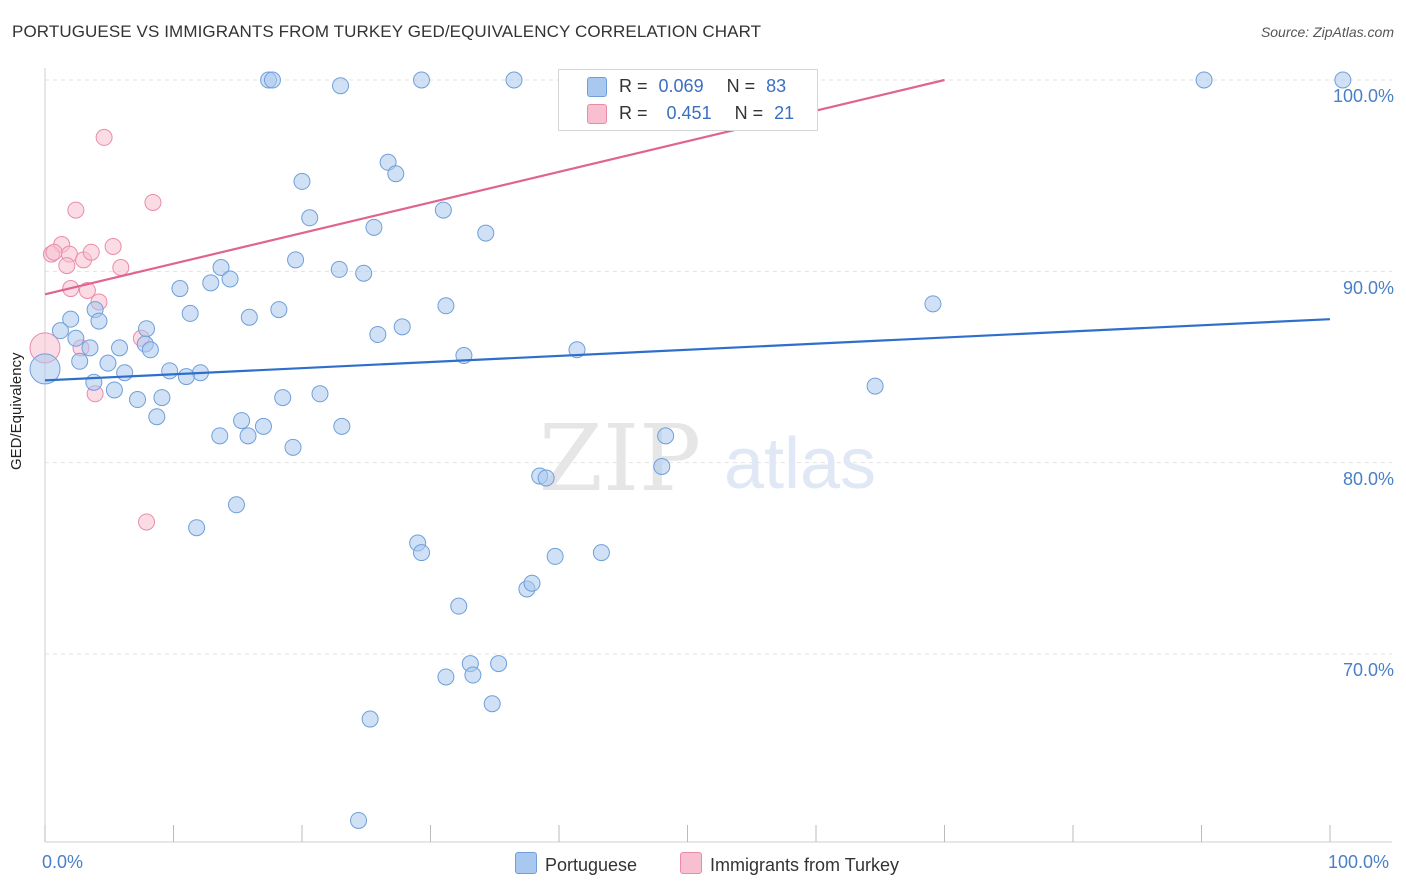 The image size is (1406, 892). I want to click on turkey-label: Immigrants from Turkey, so click(805, 865).